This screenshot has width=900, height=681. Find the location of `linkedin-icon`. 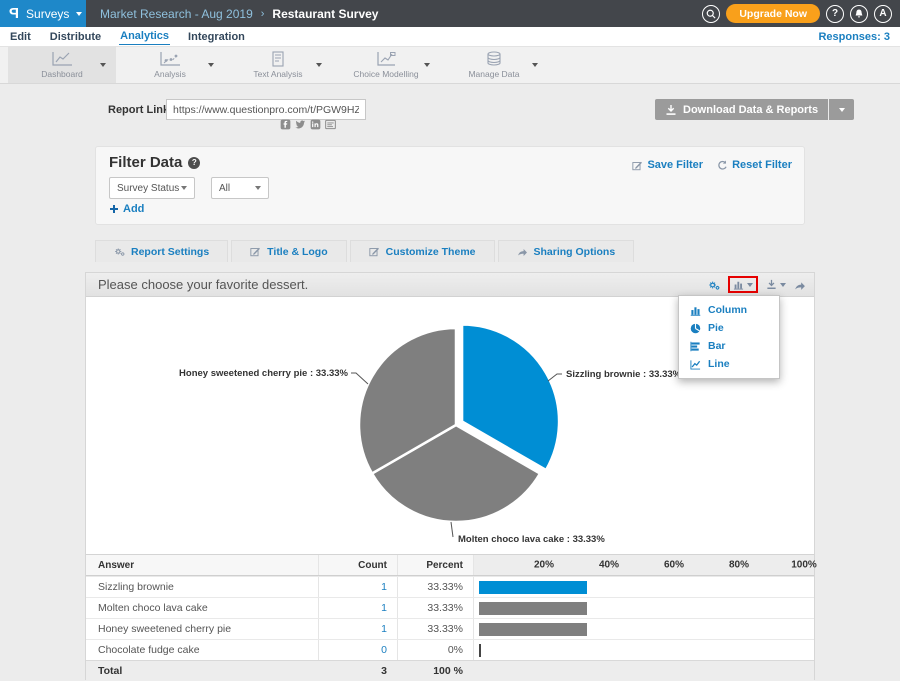

linkedin-icon is located at coordinates (315, 124).